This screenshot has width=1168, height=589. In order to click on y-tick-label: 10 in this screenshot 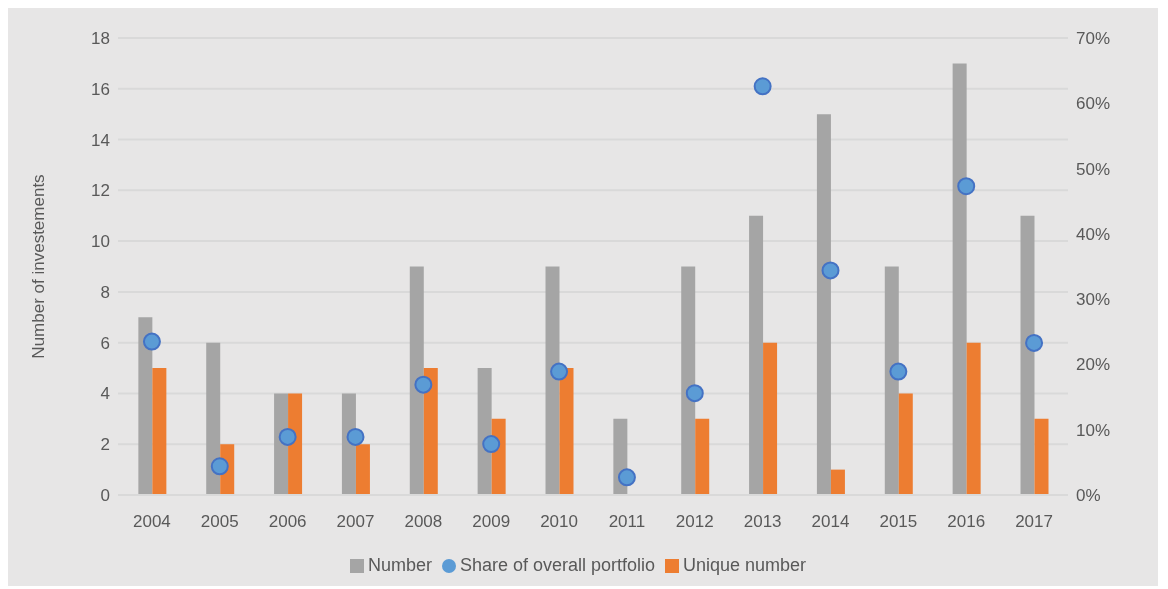, I will do `click(100, 242)`.